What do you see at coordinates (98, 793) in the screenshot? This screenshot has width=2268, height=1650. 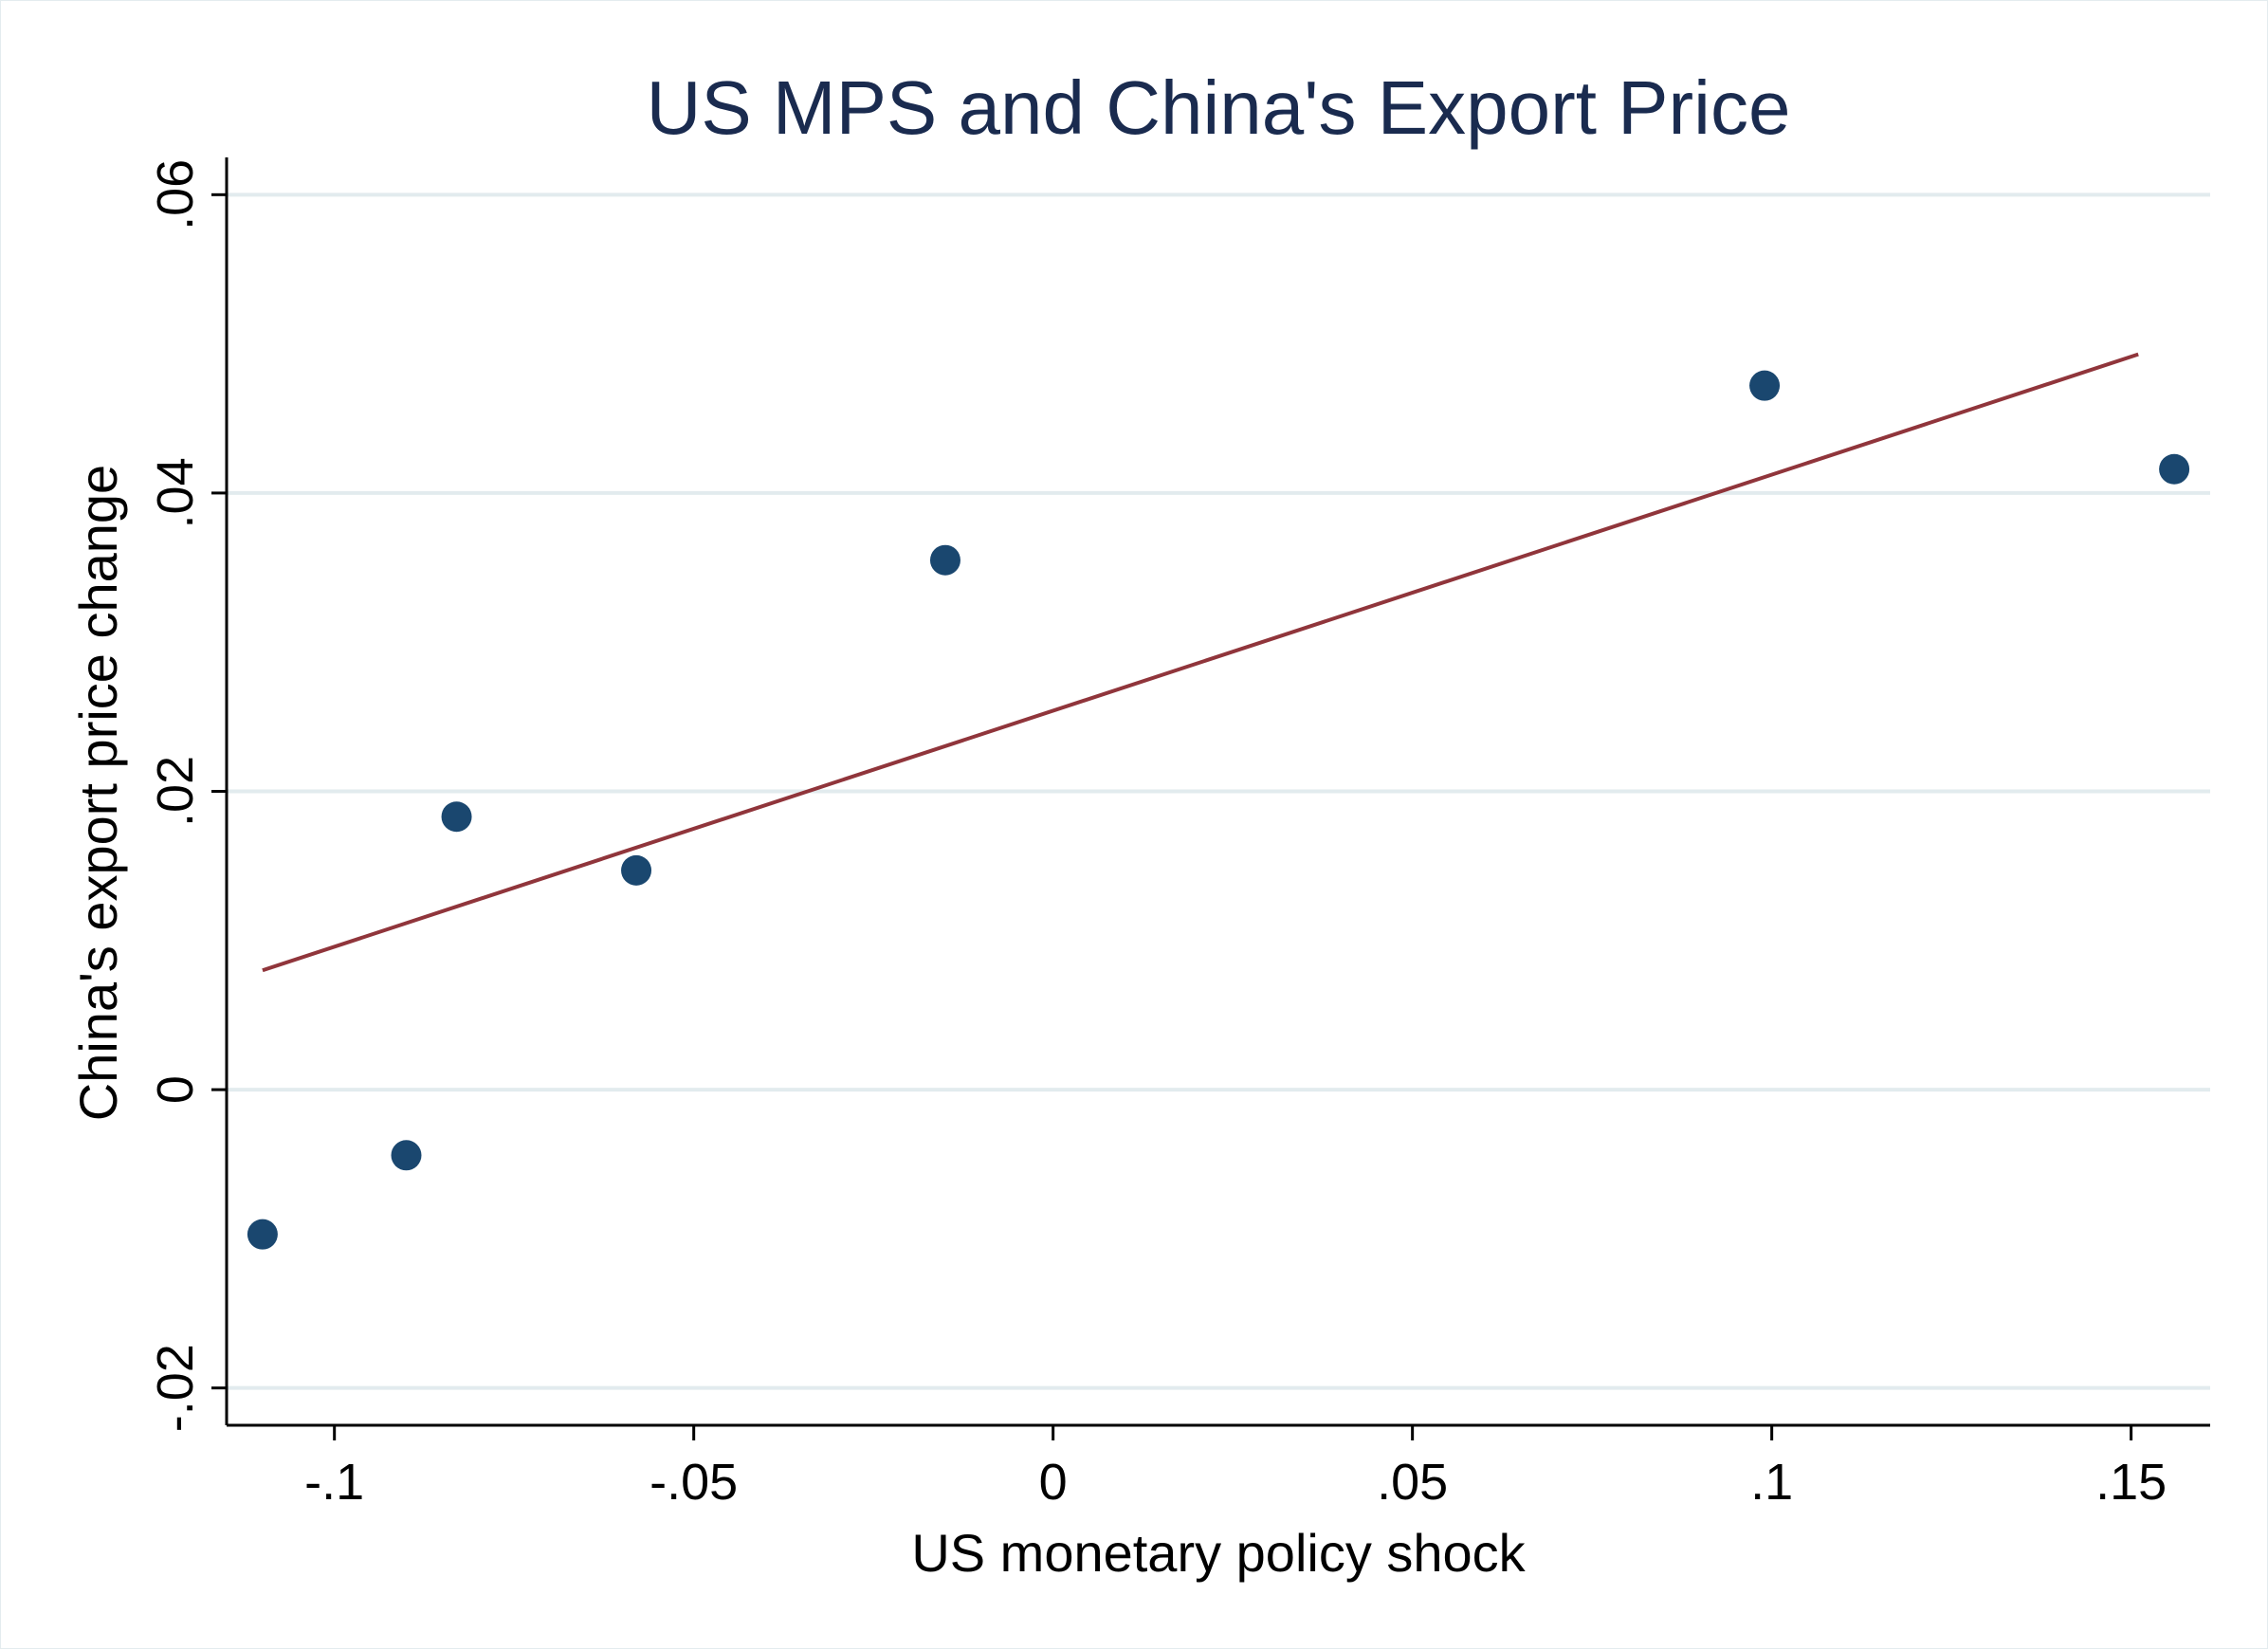 I see `y-axis-label: China's export price change` at bounding box center [98, 793].